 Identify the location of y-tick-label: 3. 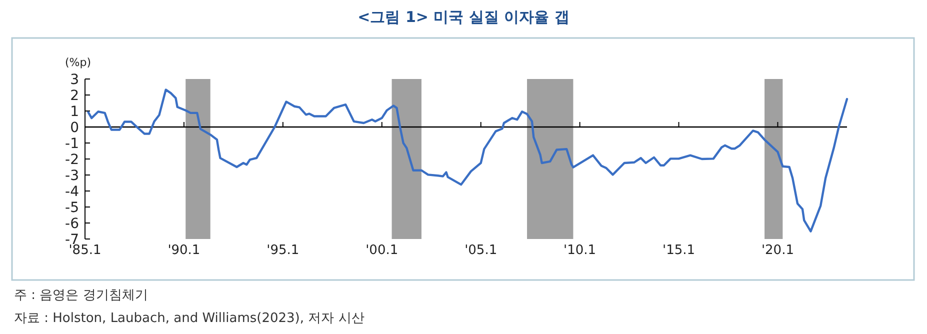
(74, 80).